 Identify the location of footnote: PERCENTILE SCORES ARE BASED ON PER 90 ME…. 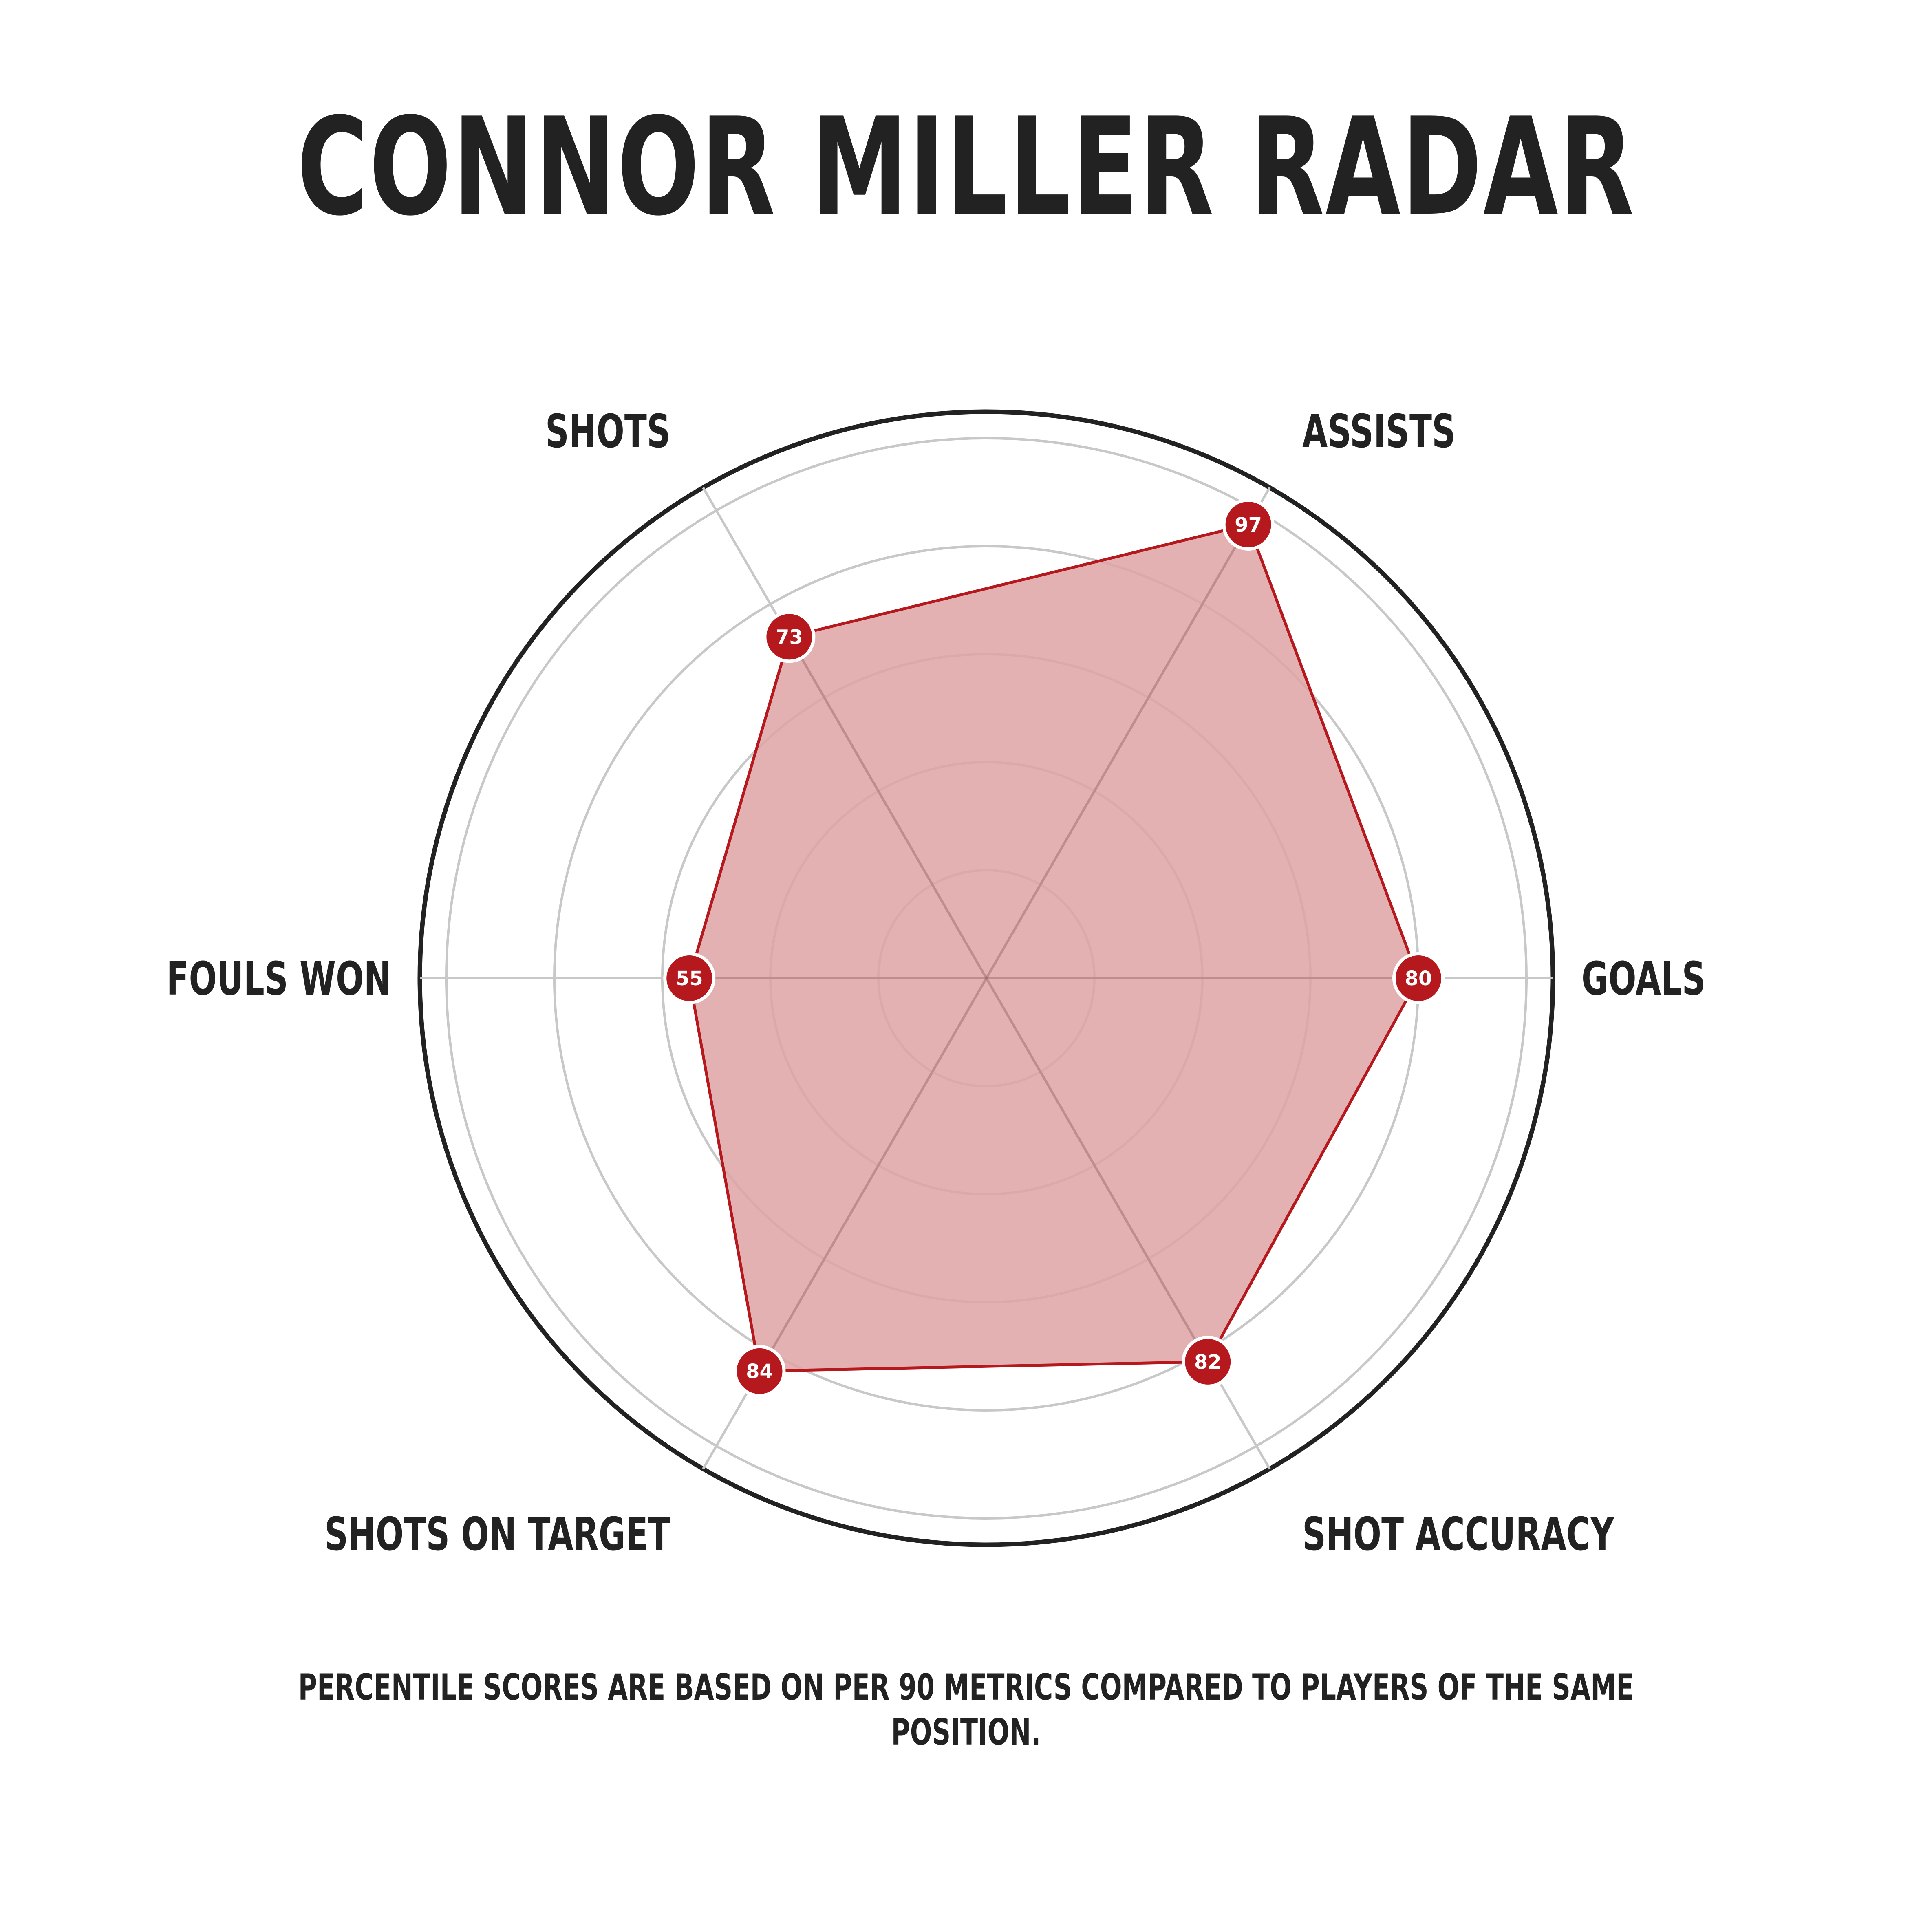
(966, 1709).